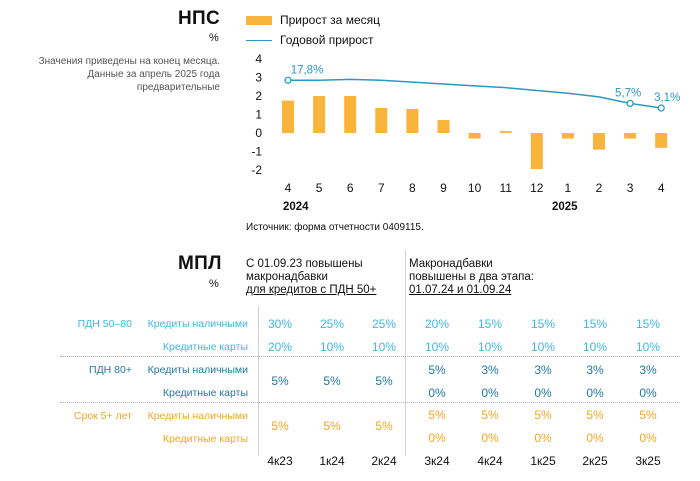  What do you see at coordinates (661, 188) in the screenshot?
I see `x-tick-label: 4` at bounding box center [661, 188].